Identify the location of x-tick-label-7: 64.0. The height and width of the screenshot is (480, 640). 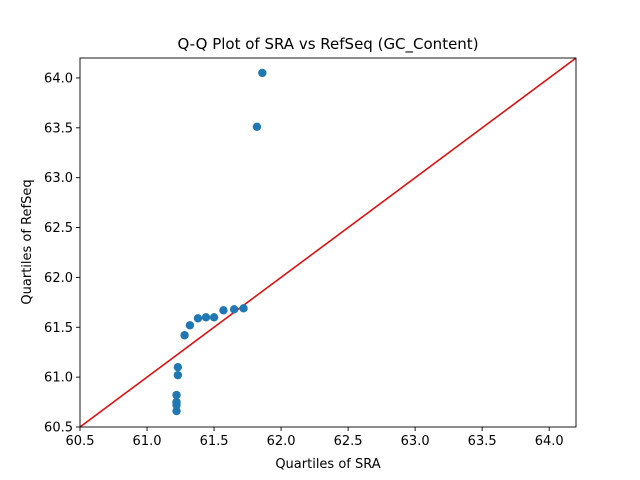
(549, 441).